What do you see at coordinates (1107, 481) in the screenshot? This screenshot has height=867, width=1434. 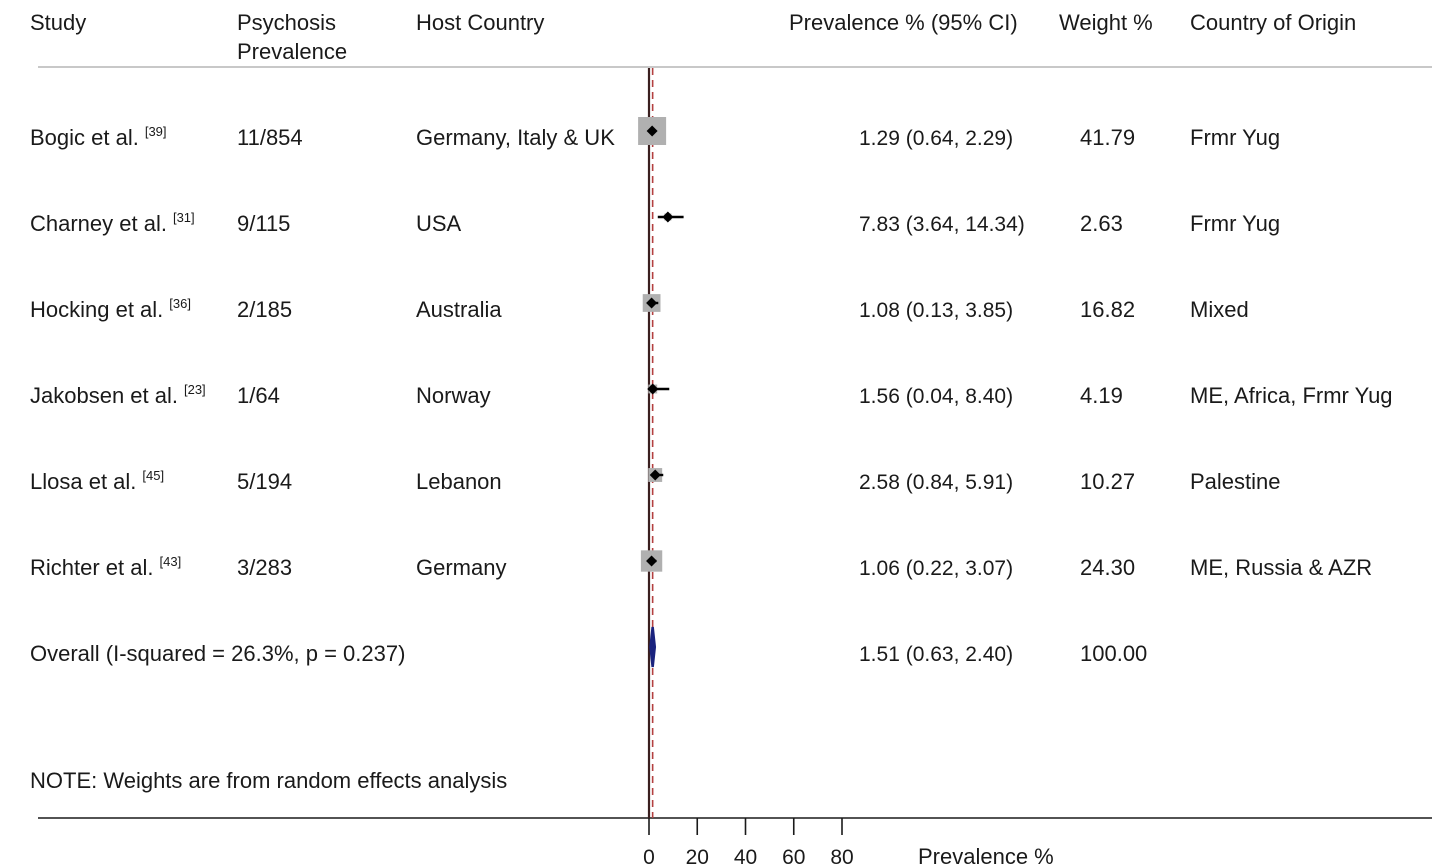 I see `study-weight-text: 10.27` at bounding box center [1107, 481].